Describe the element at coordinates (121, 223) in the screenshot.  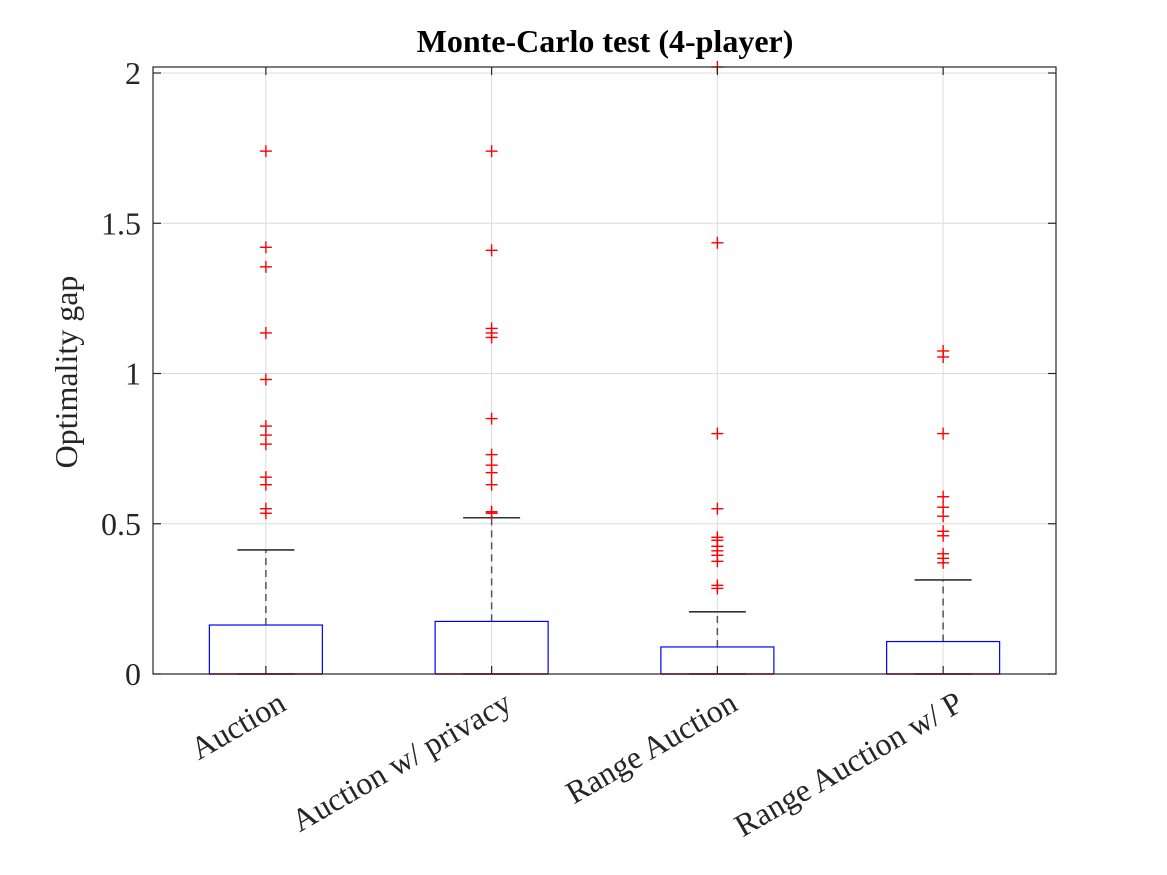
I see `y-tick-label: 1.5` at that location.